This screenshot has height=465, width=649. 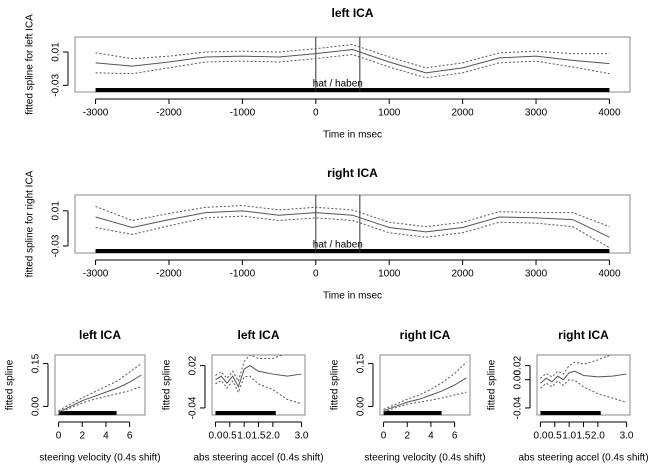 I want to click on y-axis-label: fitted spline for left ICA, so click(x=30, y=64).